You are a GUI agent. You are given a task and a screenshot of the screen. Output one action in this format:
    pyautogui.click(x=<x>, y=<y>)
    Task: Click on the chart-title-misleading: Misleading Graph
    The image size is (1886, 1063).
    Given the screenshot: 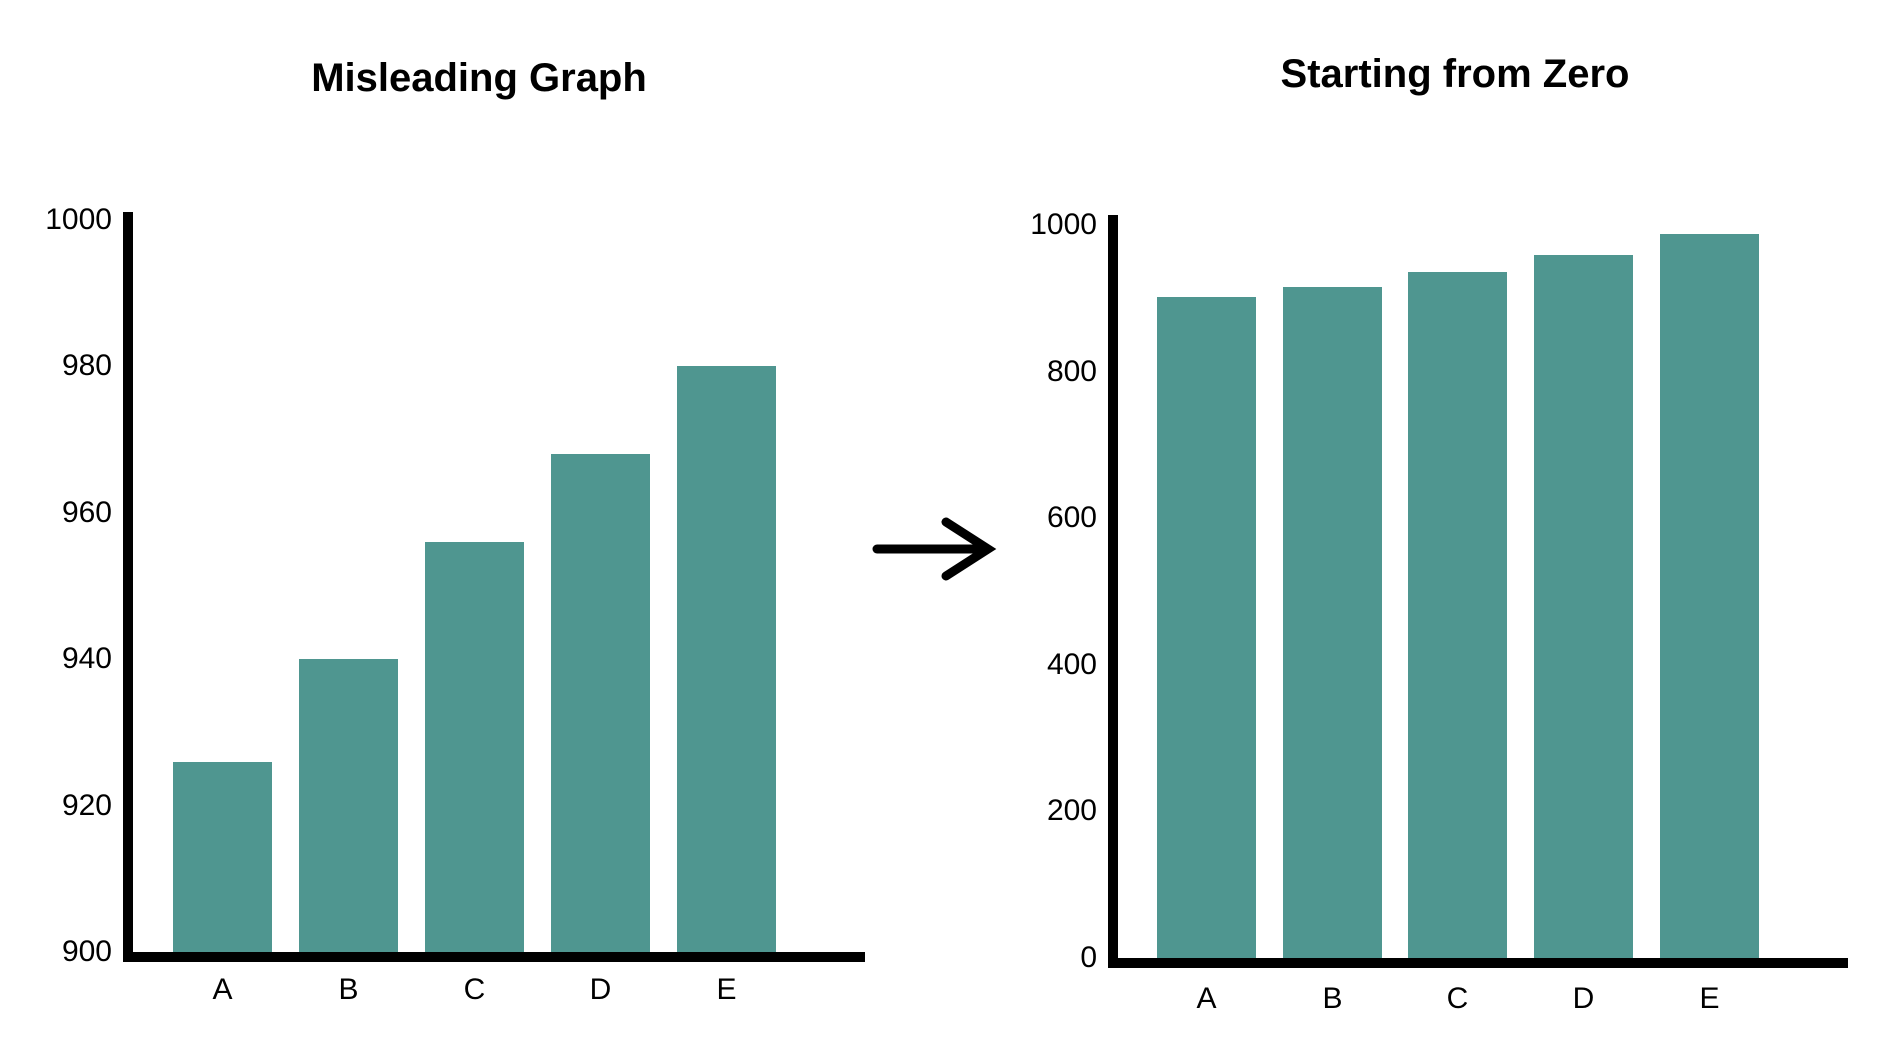 What is the action you would take?
    pyautogui.click(x=479, y=78)
    